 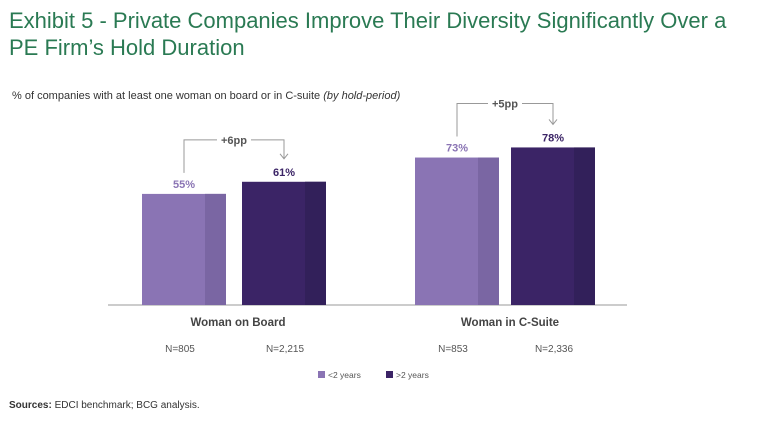 What do you see at coordinates (180, 349) in the screenshot?
I see `sample-size-short-0: N=805` at bounding box center [180, 349].